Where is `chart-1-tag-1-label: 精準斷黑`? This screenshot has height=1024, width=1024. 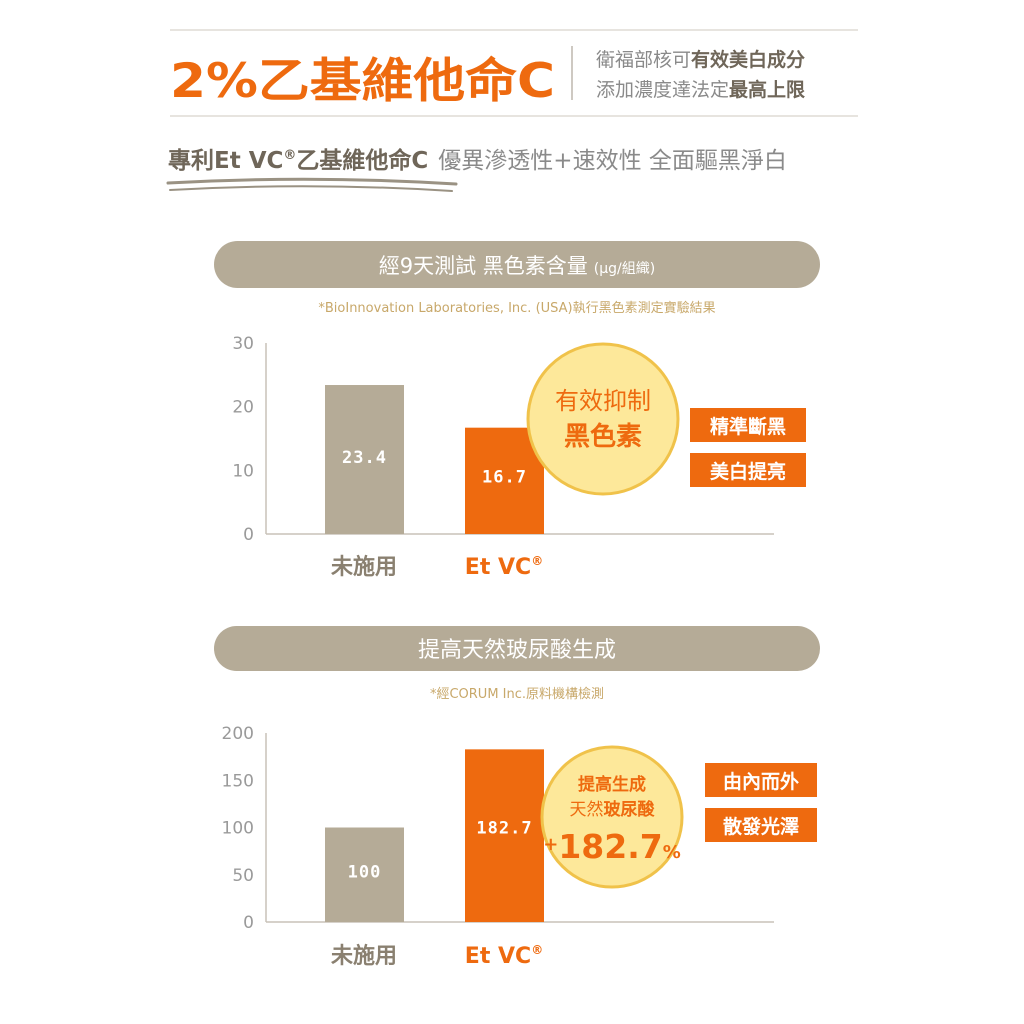
chart-1-tag-1-label: 精準斷黑 is located at coordinates (748, 426).